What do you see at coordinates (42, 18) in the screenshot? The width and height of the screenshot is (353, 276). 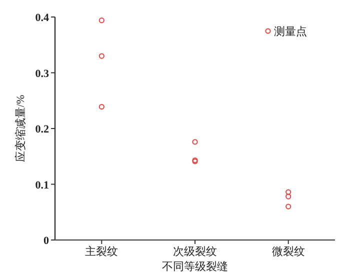 I see `y-tick-label: 0.4` at bounding box center [42, 18].